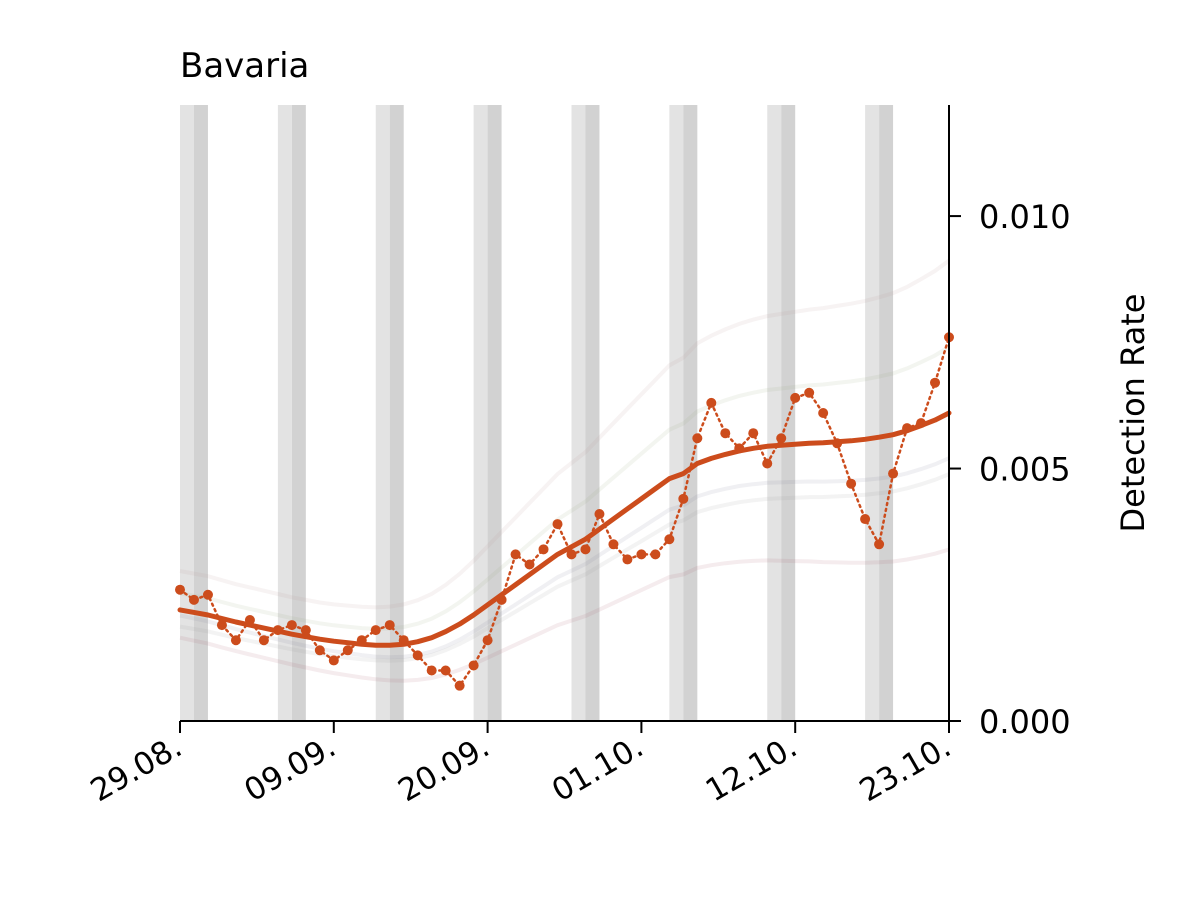  I want to click on y-axis-label: Detection Rate, so click(1133, 413).